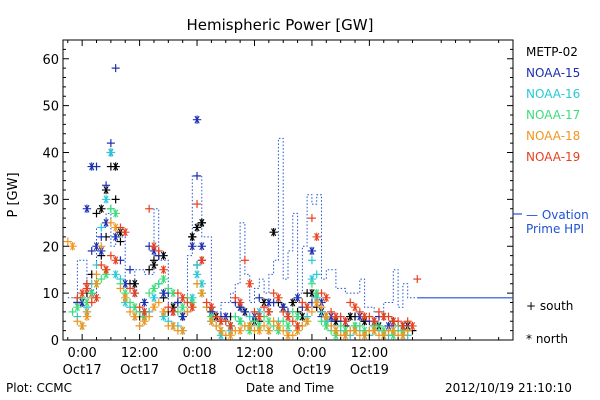  What do you see at coordinates (555, 229) in the screenshot?
I see `legend-ovation-line2: Prime HPI` at bounding box center [555, 229].